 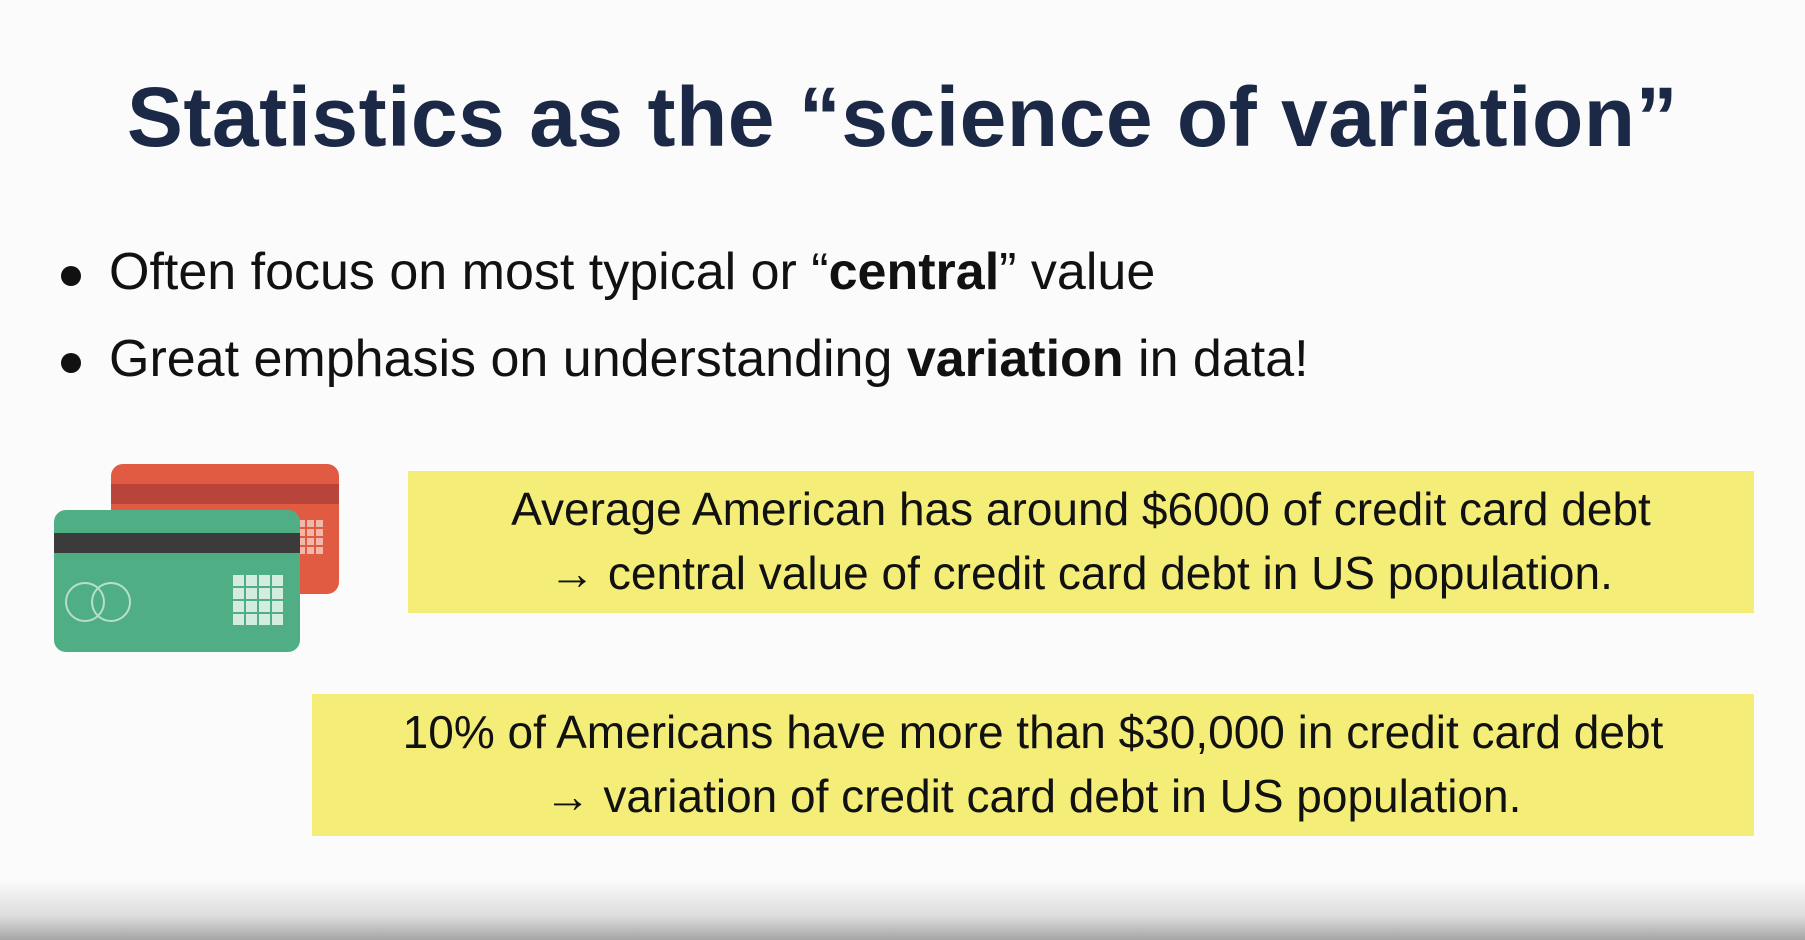 What do you see at coordinates (1015, 359) in the screenshot?
I see `bullet-text-bold: variation` at bounding box center [1015, 359].